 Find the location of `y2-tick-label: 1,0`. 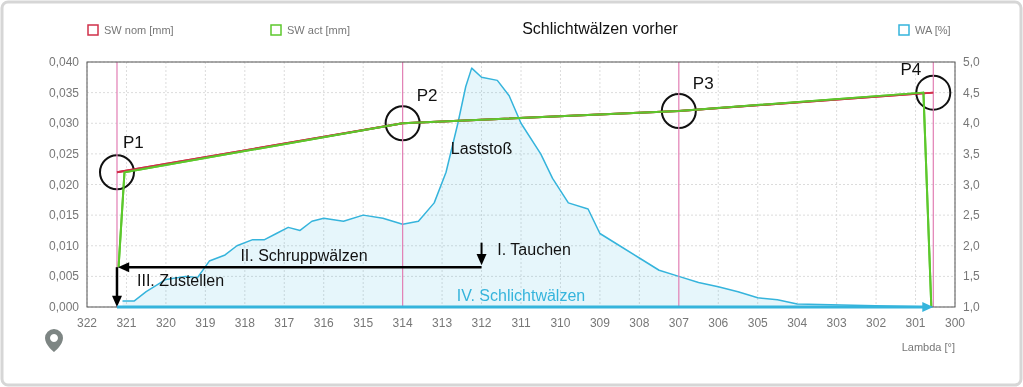

y2-tick-label: 1,0 is located at coordinates (972, 307).